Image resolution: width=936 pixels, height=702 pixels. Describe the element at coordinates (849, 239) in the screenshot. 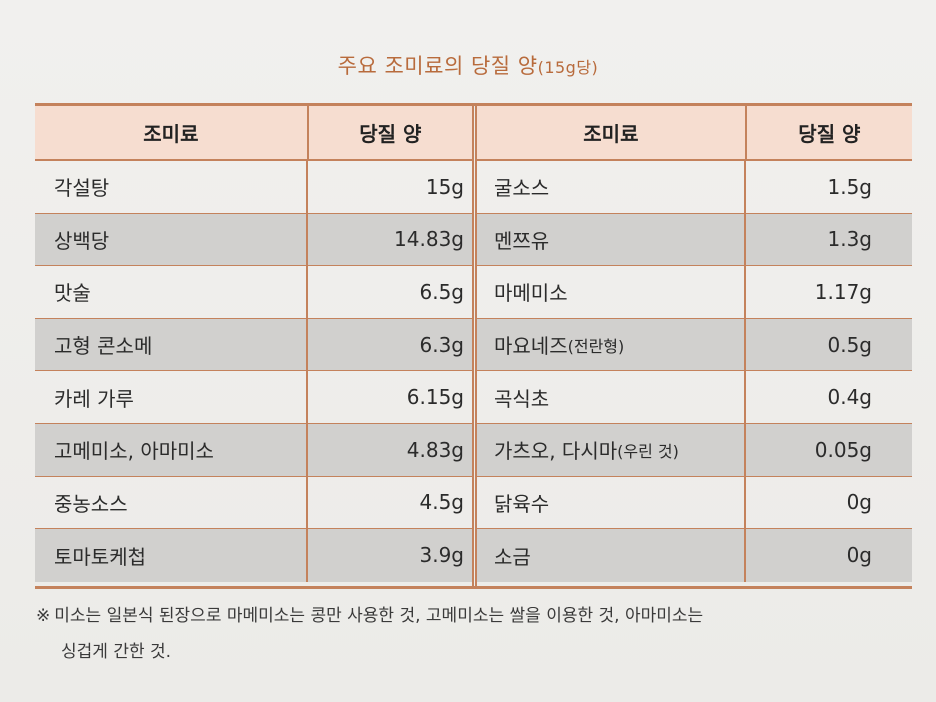

I see `sugar-amount: 1.3g` at that location.